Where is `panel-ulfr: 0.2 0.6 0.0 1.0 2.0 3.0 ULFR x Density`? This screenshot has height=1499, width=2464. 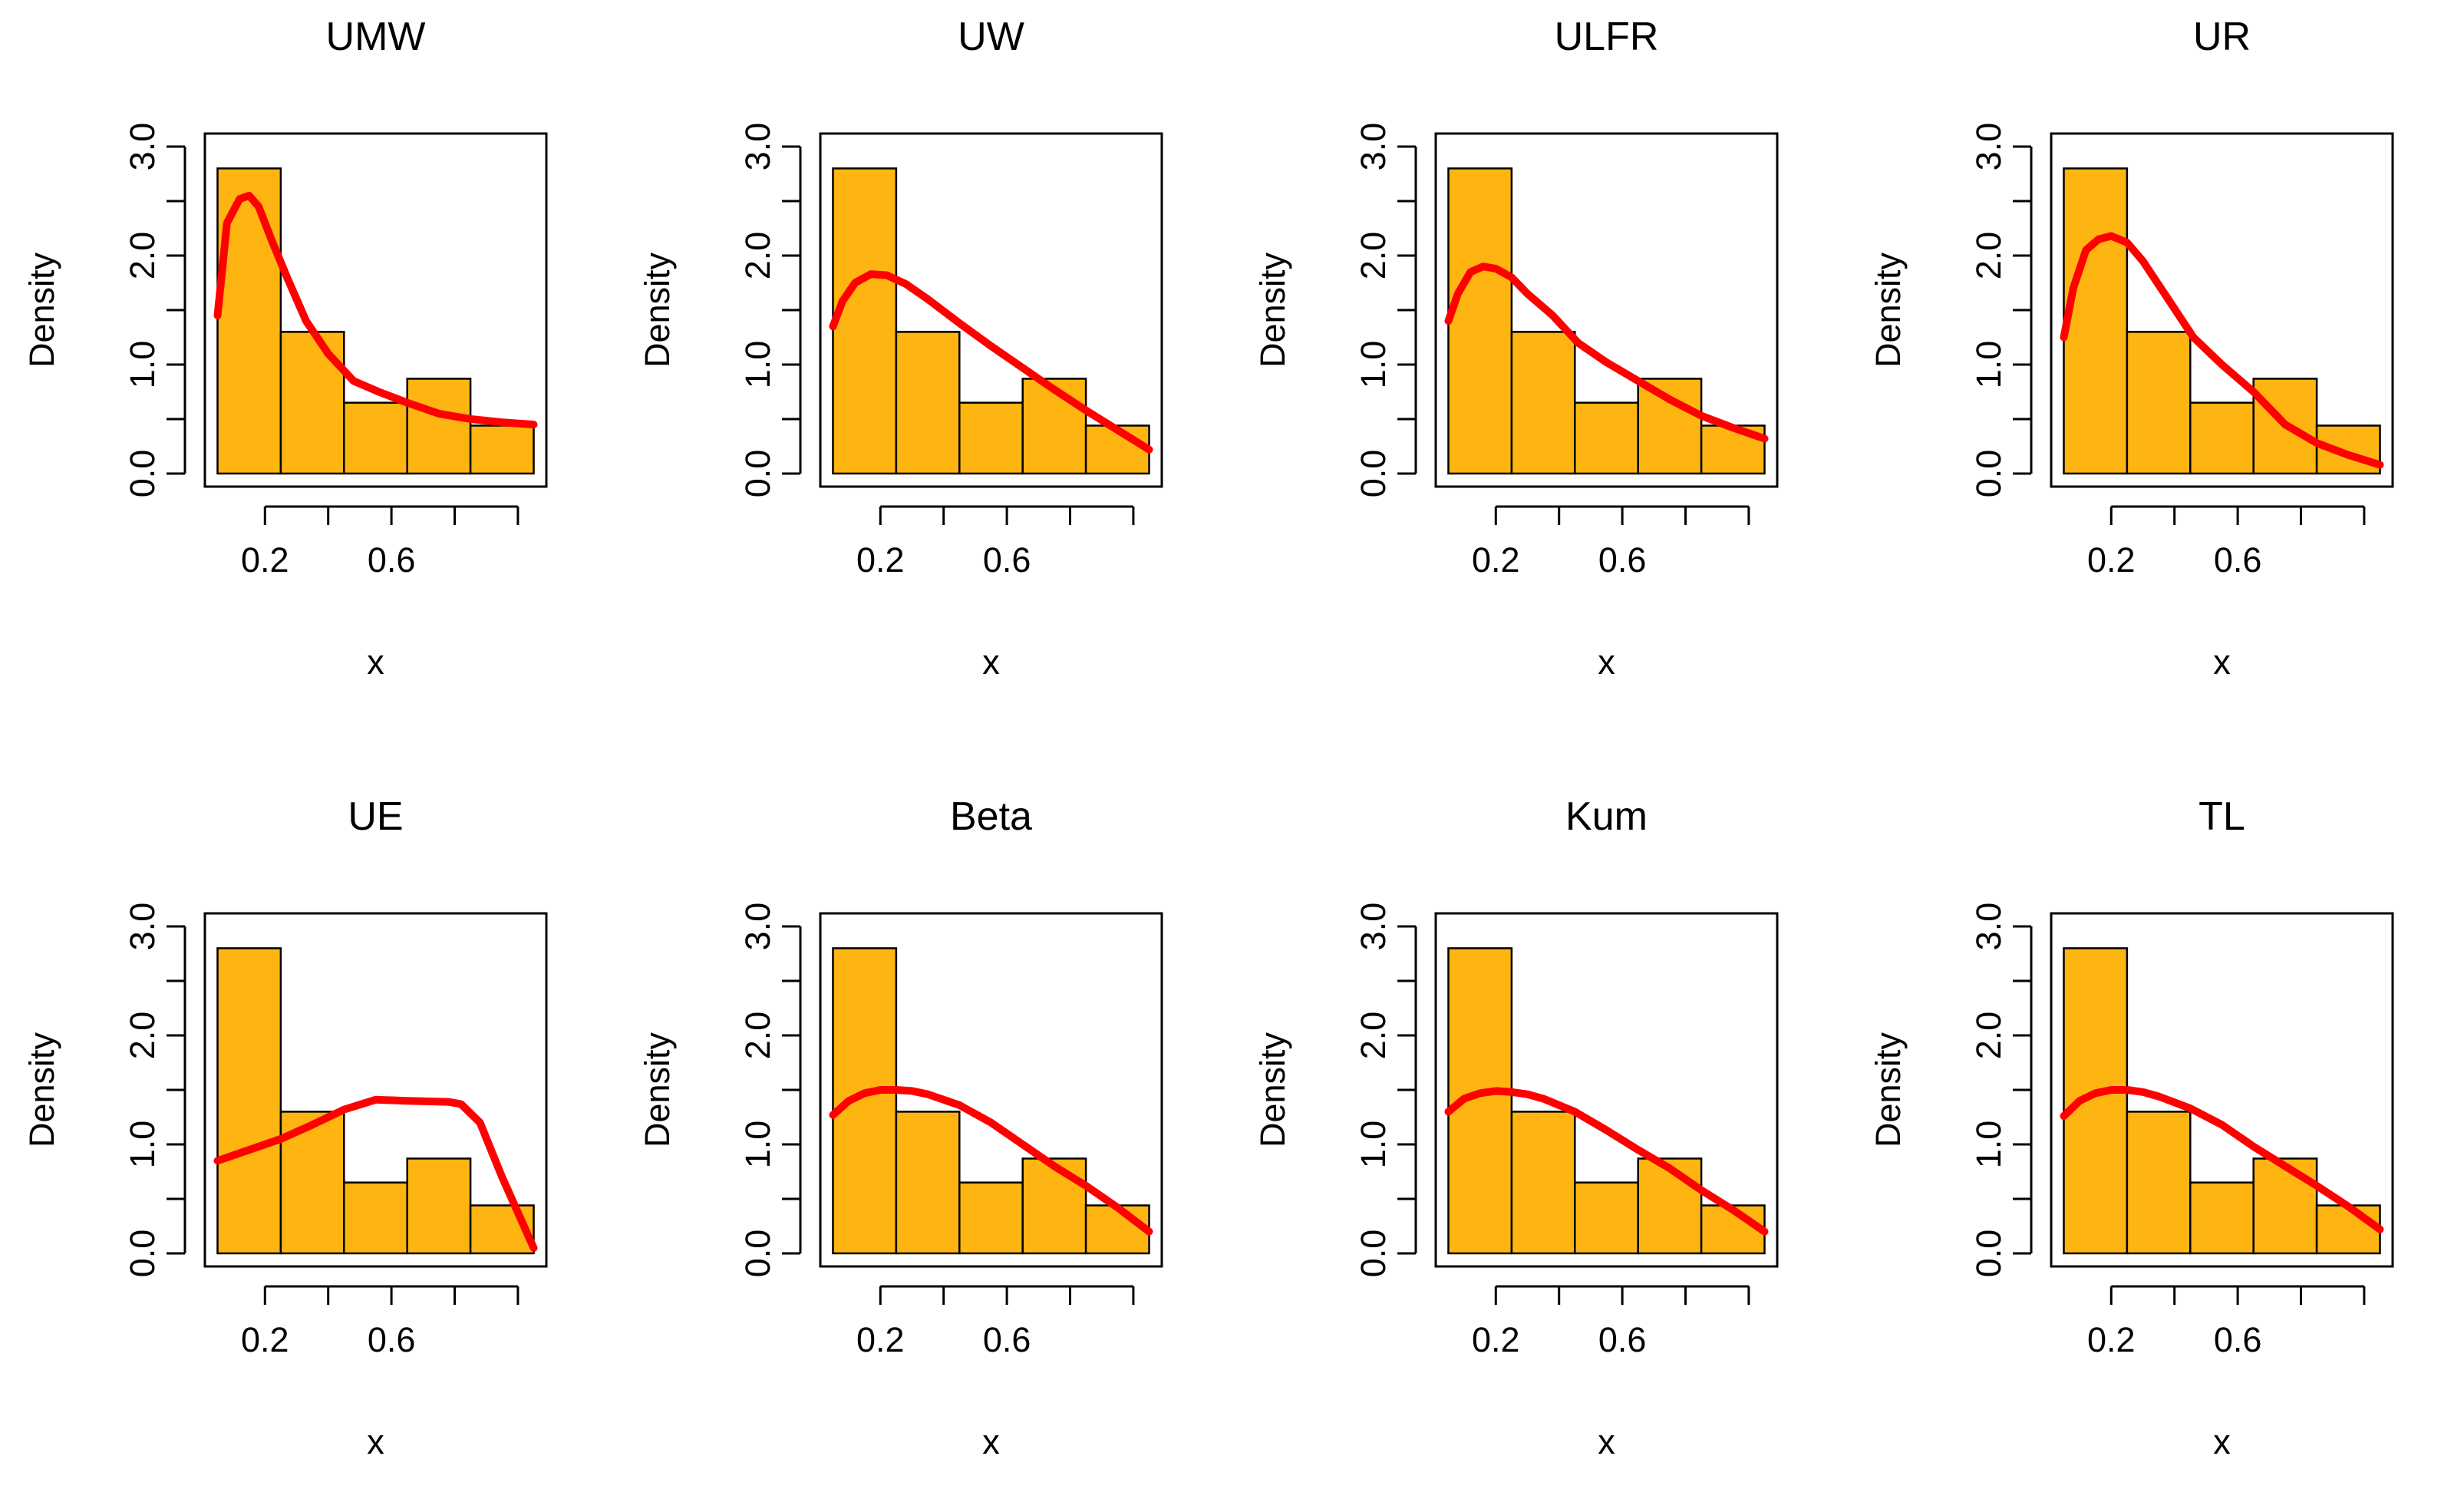
panel-ulfr: 0.2 0.6 0.0 1.0 2.0 3.0 ULFR x Density is located at coordinates (1516, 348).